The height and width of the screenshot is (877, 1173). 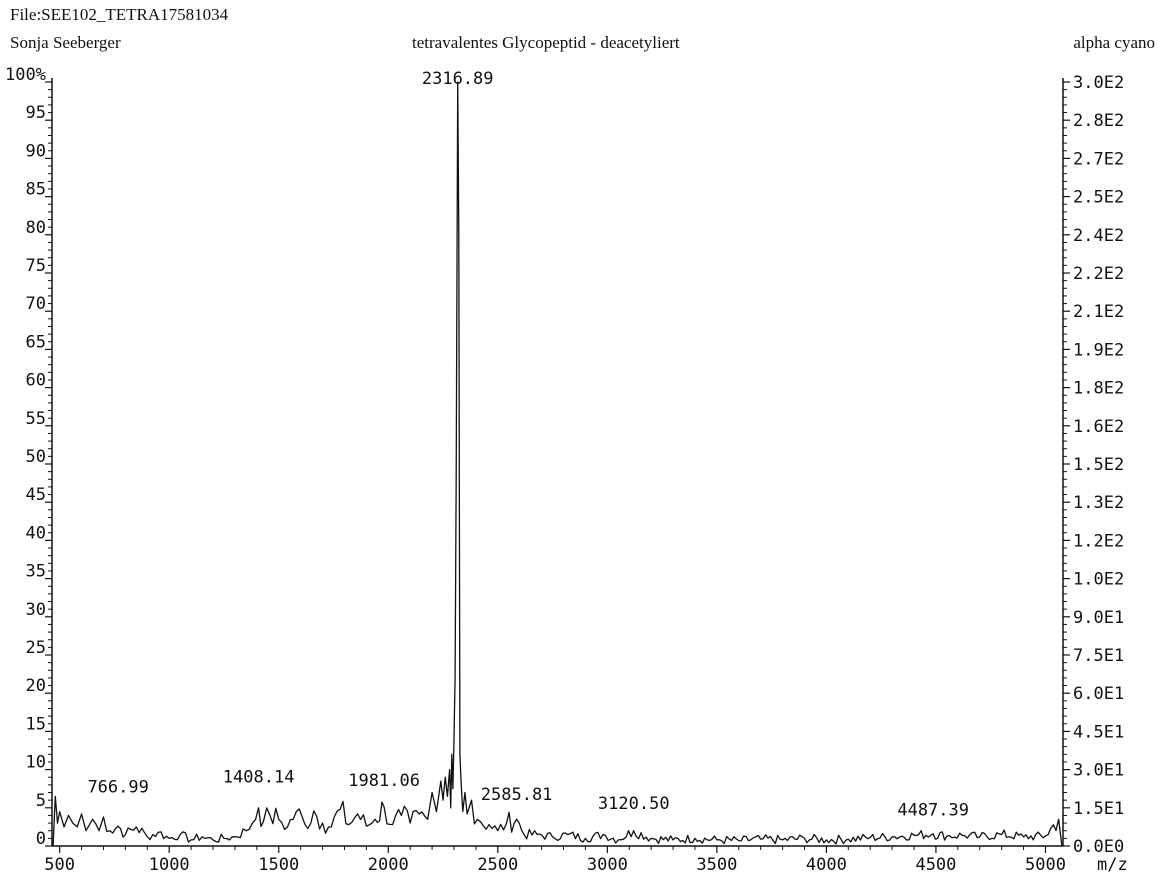 What do you see at coordinates (1098, 236) in the screenshot?
I see `y2-tick-label: 2.4E2` at bounding box center [1098, 236].